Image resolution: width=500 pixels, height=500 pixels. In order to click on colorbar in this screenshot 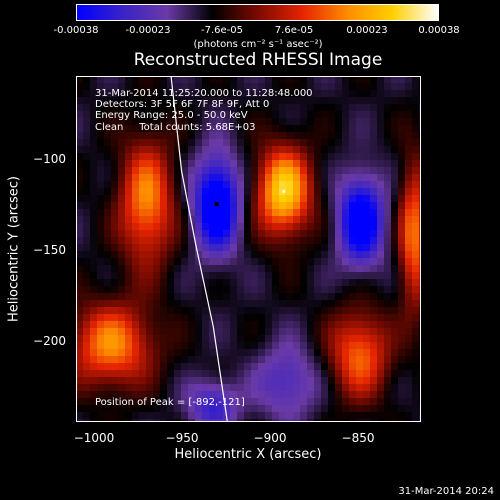, I will do `click(257, 12)`.